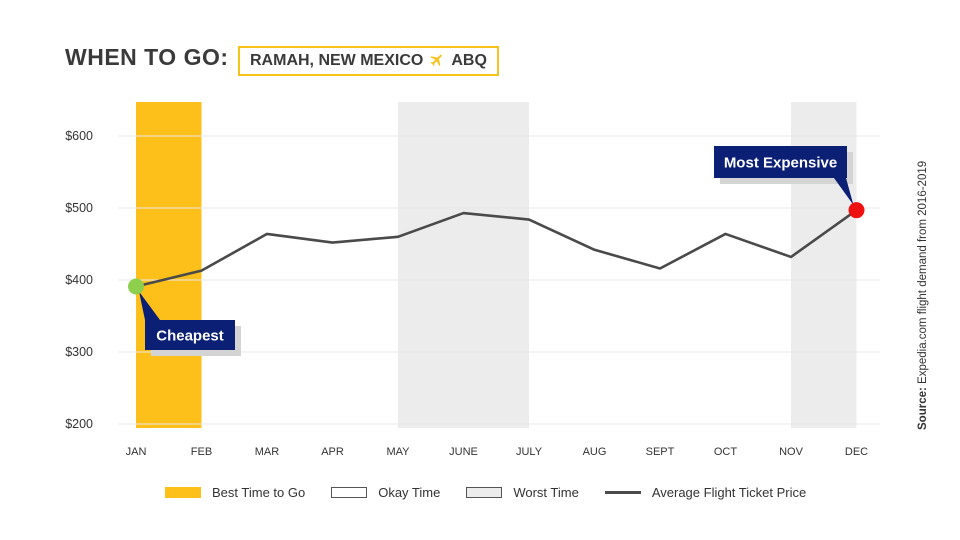 The height and width of the screenshot is (540, 960). Describe the element at coordinates (726, 452) in the screenshot. I see `x-tick-label: OCT` at that location.